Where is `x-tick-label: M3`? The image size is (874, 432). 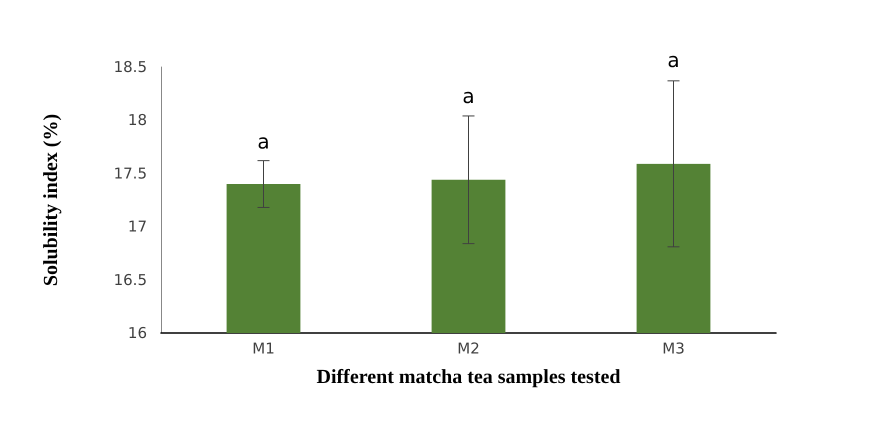 x-tick-label: M3 is located at coordinates (673, 349).